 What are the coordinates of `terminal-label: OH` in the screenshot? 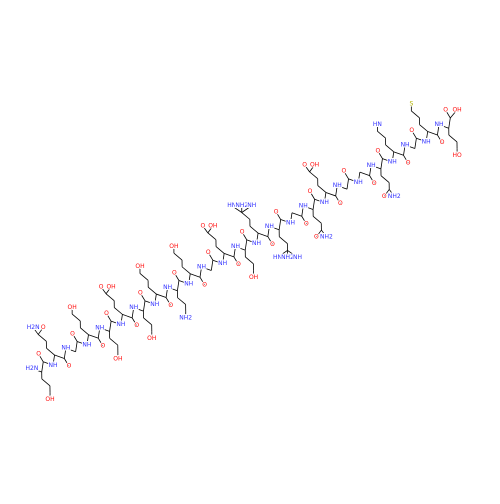 It's located at (456, 109).